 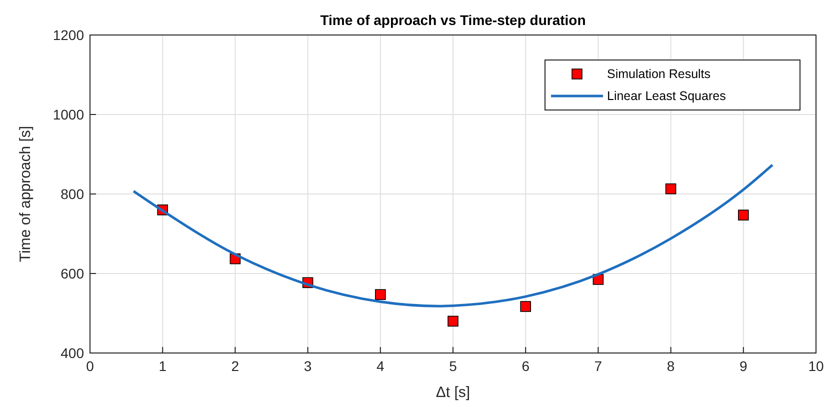 I want to click on x-tick-label: 7, so click(x=598, y=366).